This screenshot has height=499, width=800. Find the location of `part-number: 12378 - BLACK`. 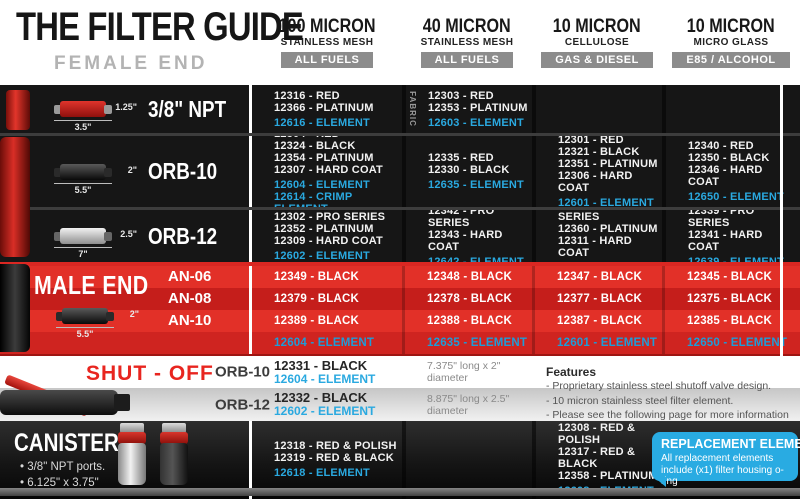

part-number: 12378 - BLACK is located at coordinates (467, 299).